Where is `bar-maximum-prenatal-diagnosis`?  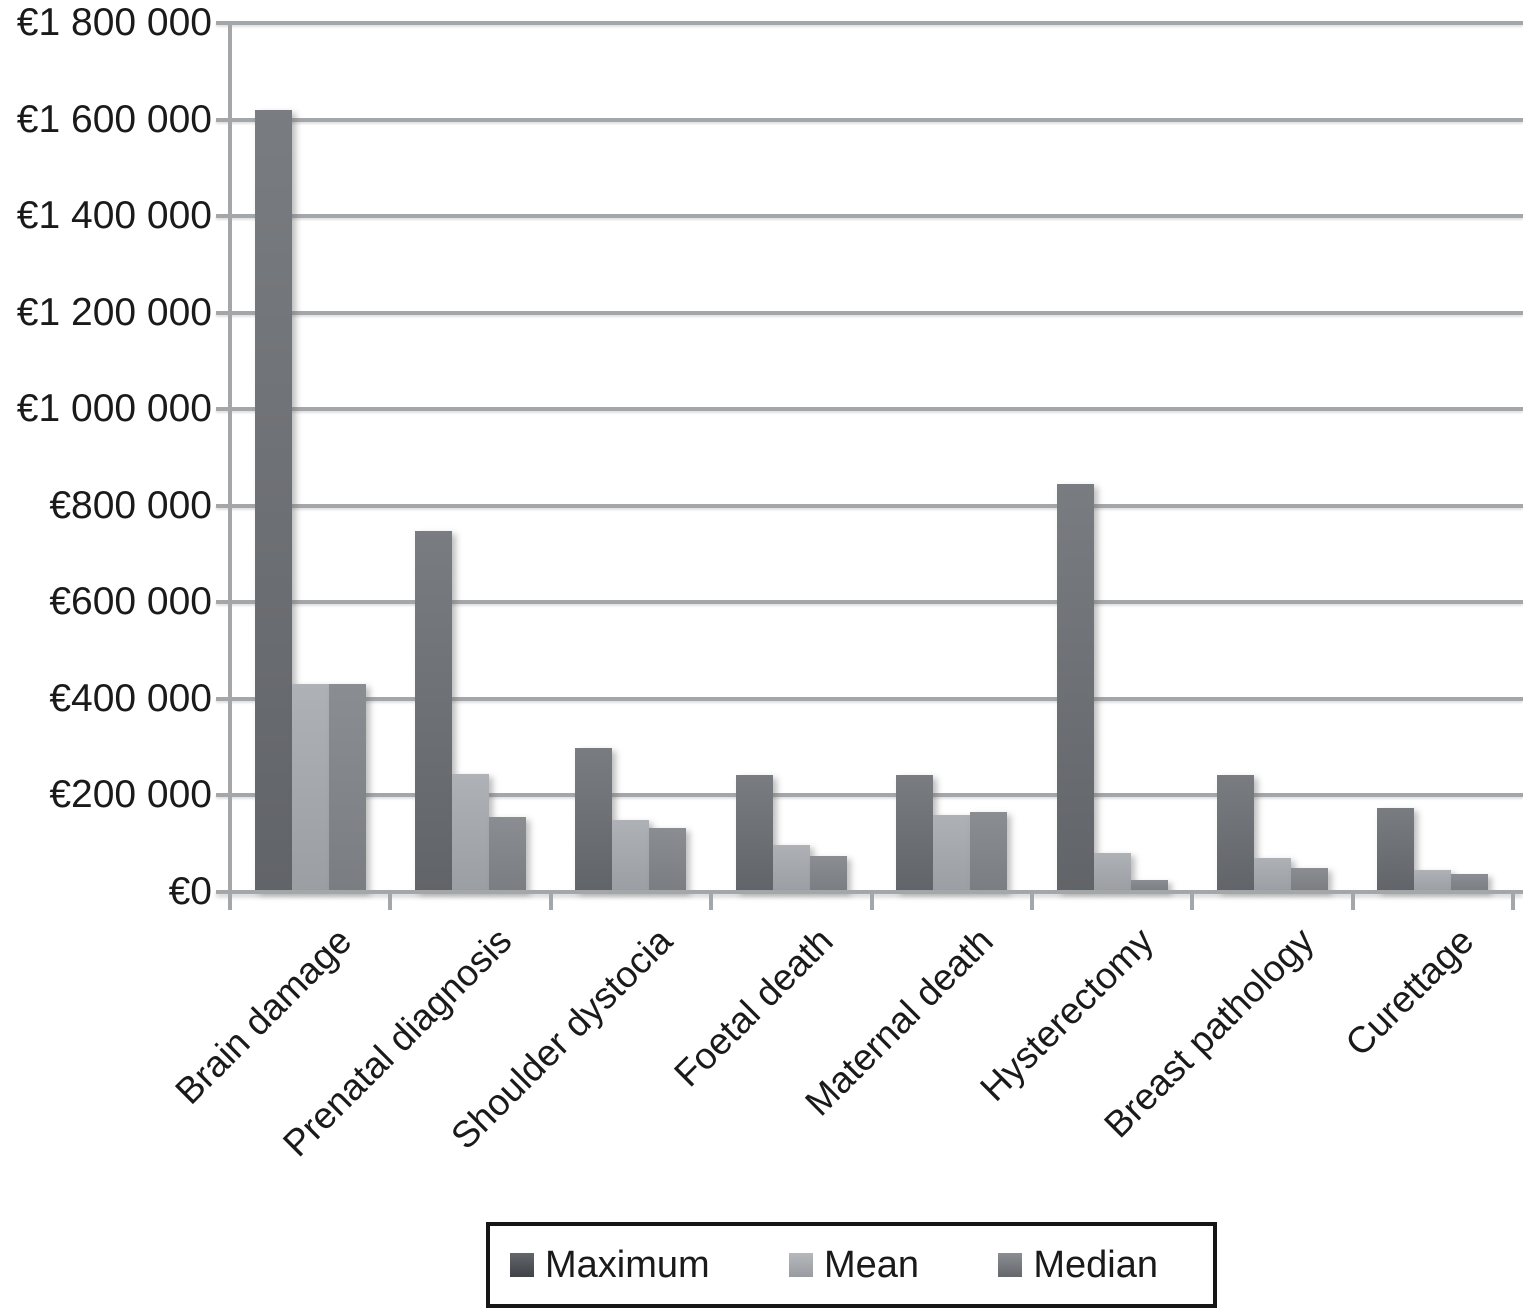
bar-maximum-prenatal-diagnosis is located at coordinates (433, 711).